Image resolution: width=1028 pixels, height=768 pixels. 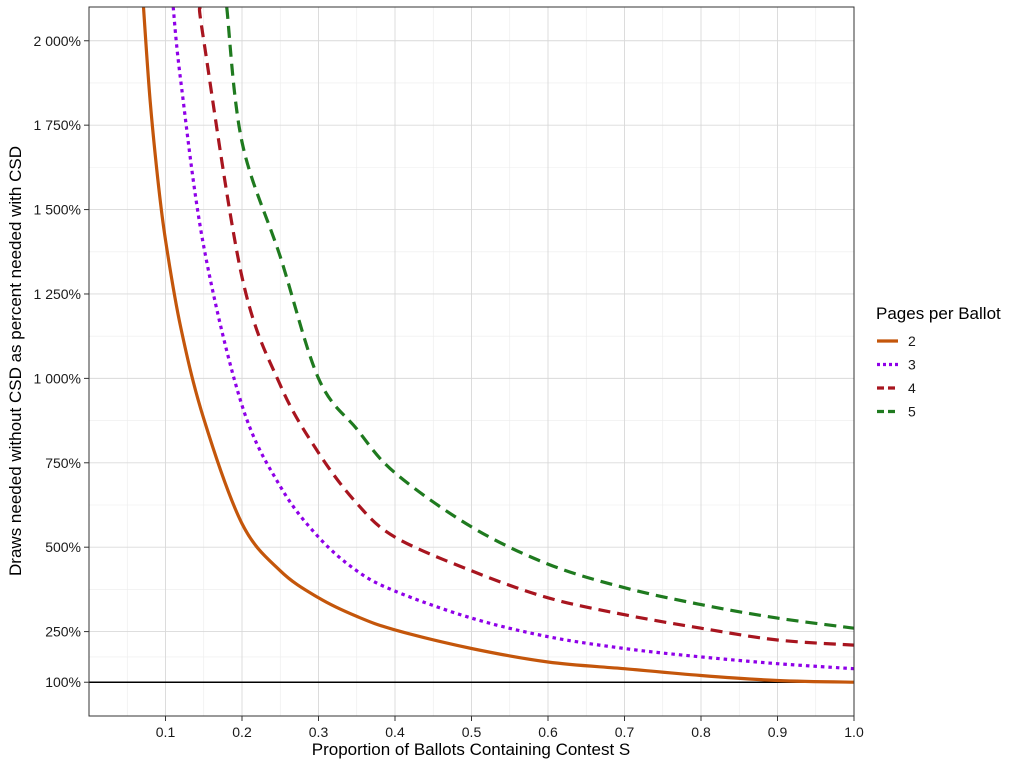 What do you see at coordinates (701, 732) in the screenshot?
I see `x-tick-label: 0.8` at bounding box center [701, 732].